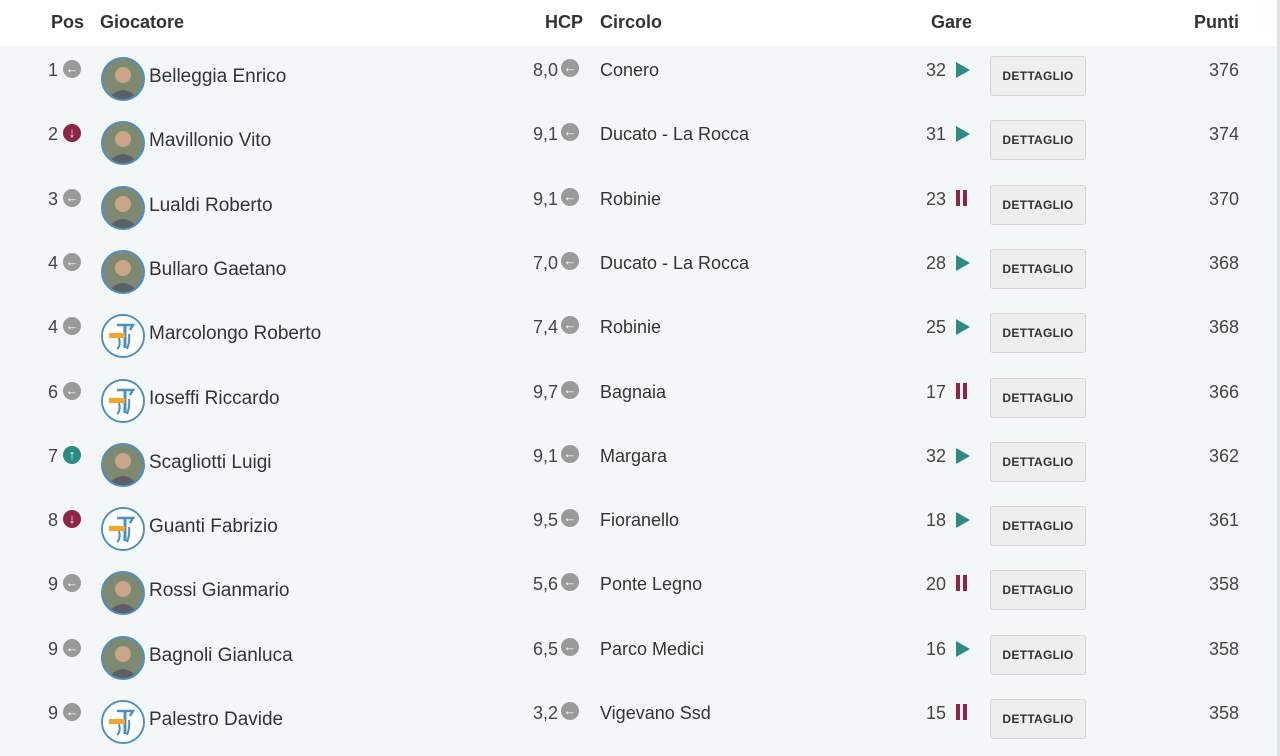 This screenshot has height=756, width=1280. I want to click on points: 374, so click(1223, 134).